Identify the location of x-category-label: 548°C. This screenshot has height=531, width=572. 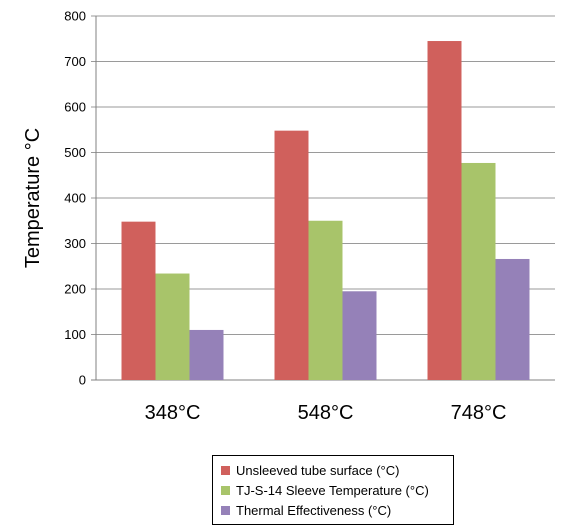
(326, 413).